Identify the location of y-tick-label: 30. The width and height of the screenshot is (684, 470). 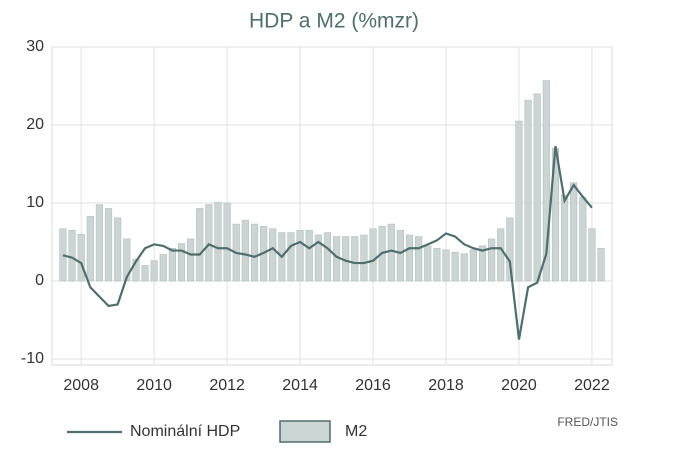
(35, 46).